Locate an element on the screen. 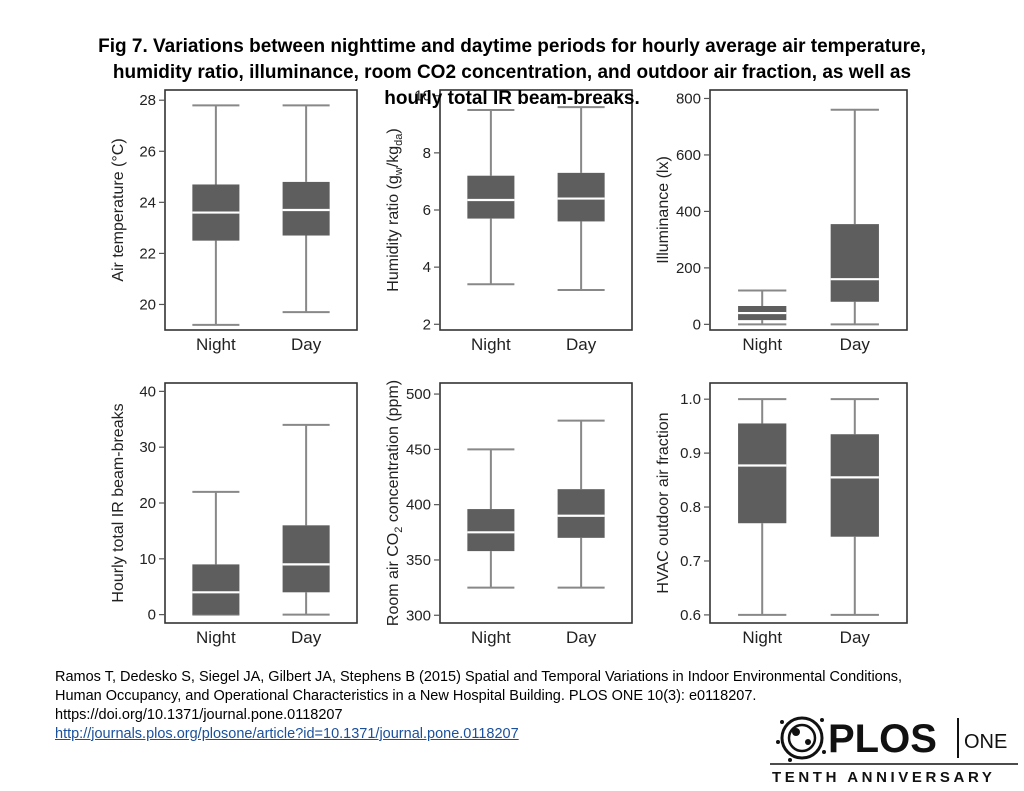  y-axis-label-part: concentration (ppm) is located at coordinates (393, 453).